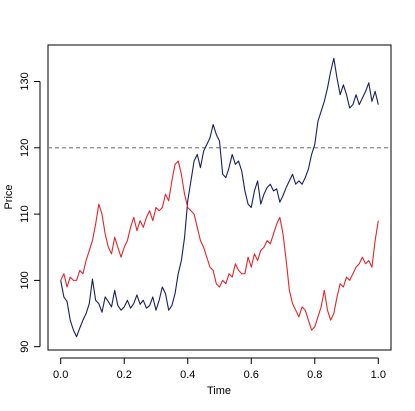 The width and height of the screenshot is (415, 411). What do you see at coordinates (378, 375) in the screenshot?
I see `x-tick-label: 1.0` at bounding box center [378, 375].